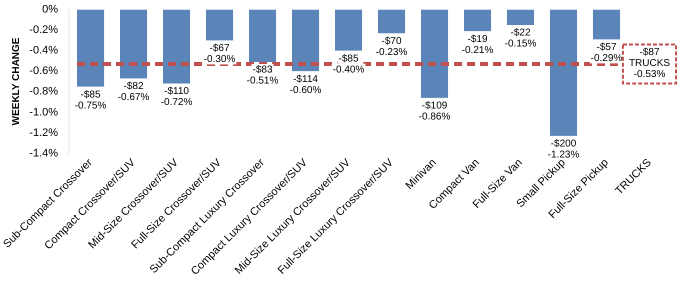  Describe the element at coordinates (90, 100) in the screenshot. I see `data-label: -$85 -0.75%` at that location.